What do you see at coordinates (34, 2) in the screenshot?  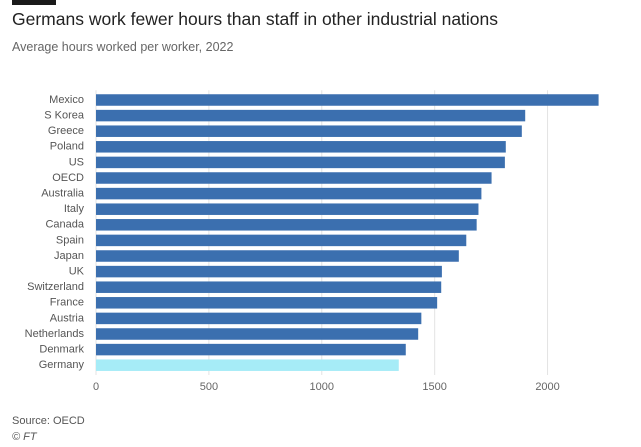 I see `top-rule` at bounding box center [34, 2].